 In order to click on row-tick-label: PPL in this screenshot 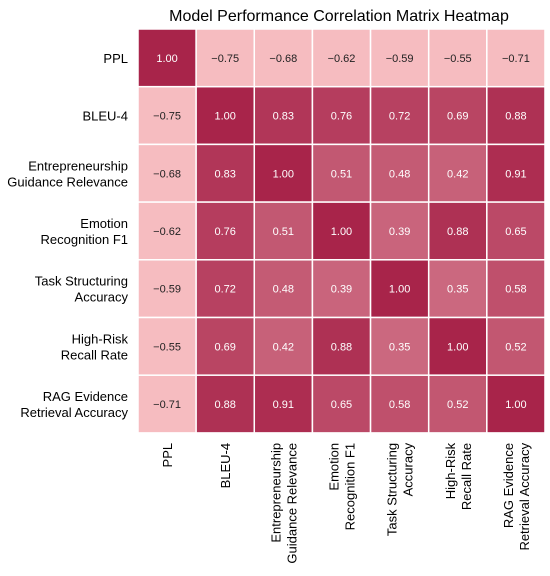, I will do `click(115, 58)`.